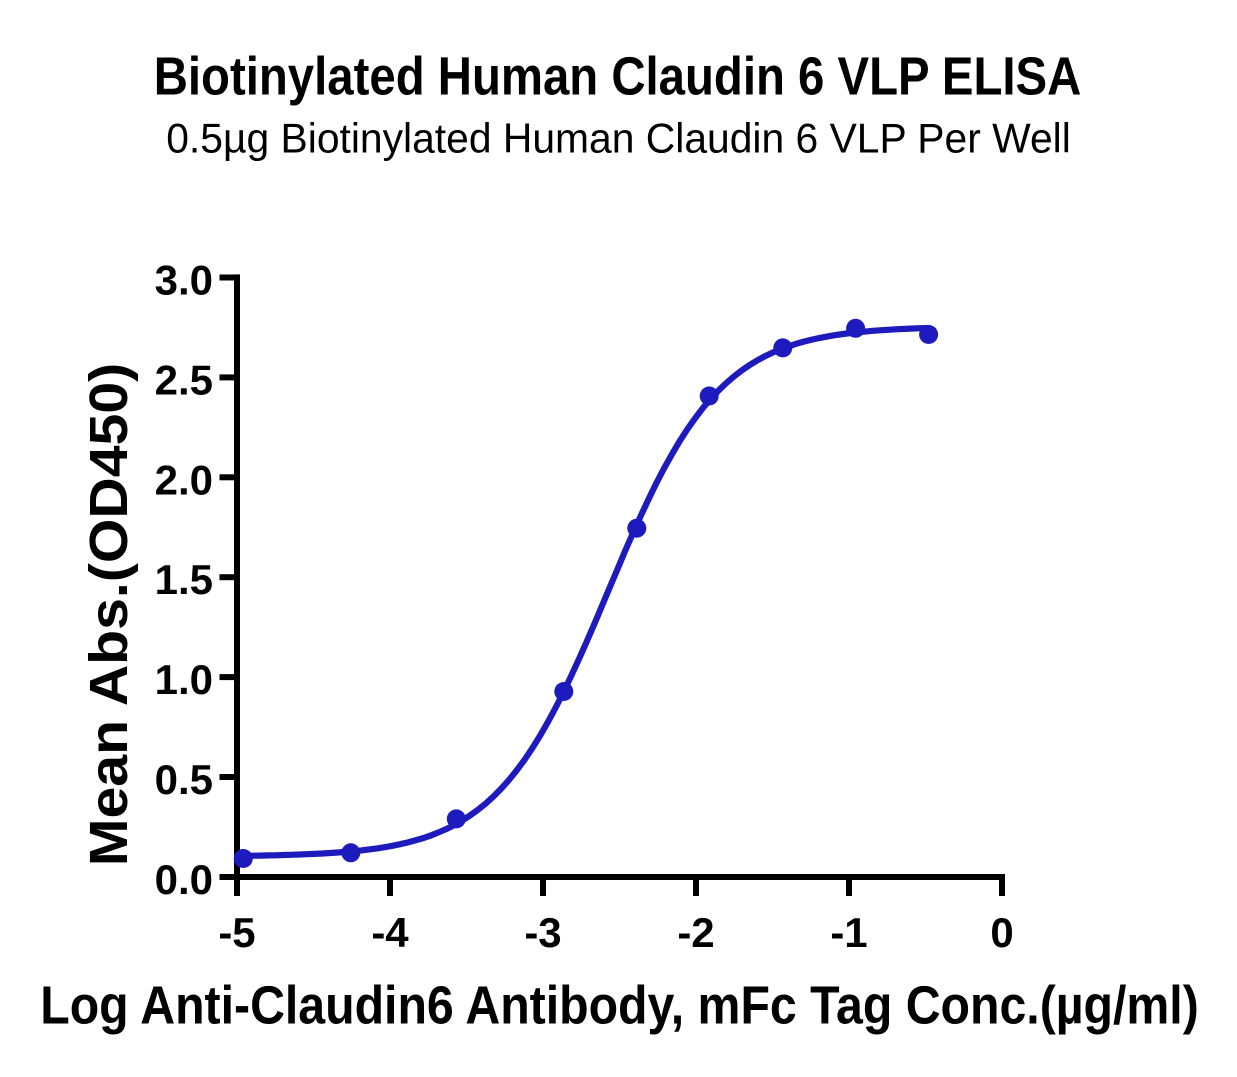  What do you see at coordinates (848, 932) in the screenshot?
I see `svg-text: -1` at bounding box center [848, 932].